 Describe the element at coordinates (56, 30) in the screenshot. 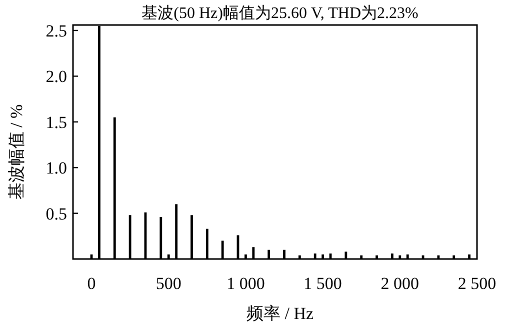

I see `y-tick-label: 2.5` at that location.